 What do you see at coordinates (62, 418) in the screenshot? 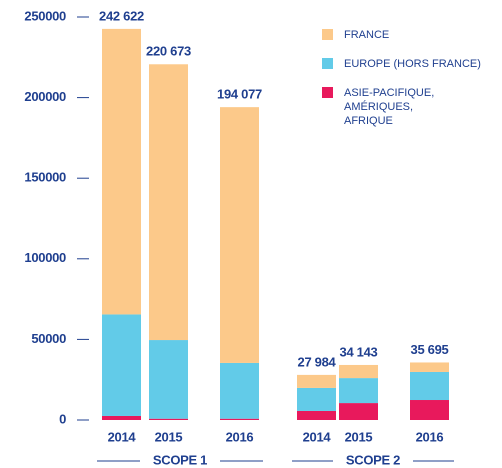
I see `y-tick-label: 0` at bounding box center [62, 418].